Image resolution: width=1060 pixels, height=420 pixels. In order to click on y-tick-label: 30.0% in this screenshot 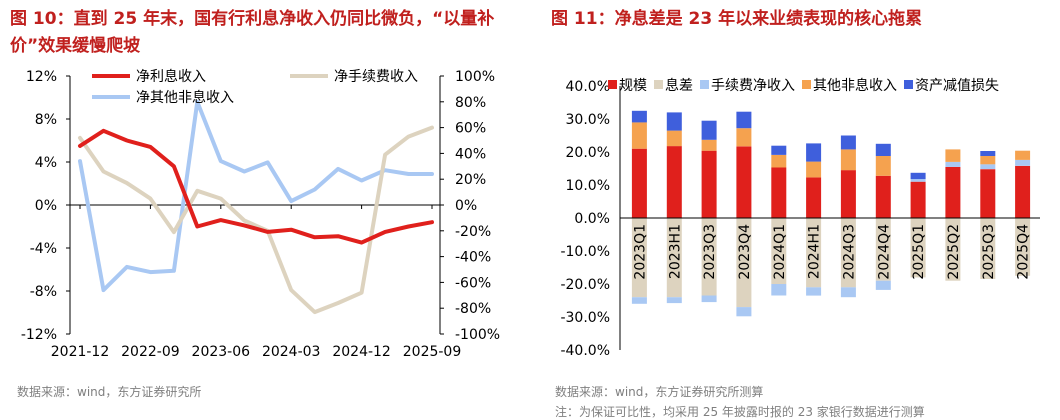, I will do `click(588, 120)`.